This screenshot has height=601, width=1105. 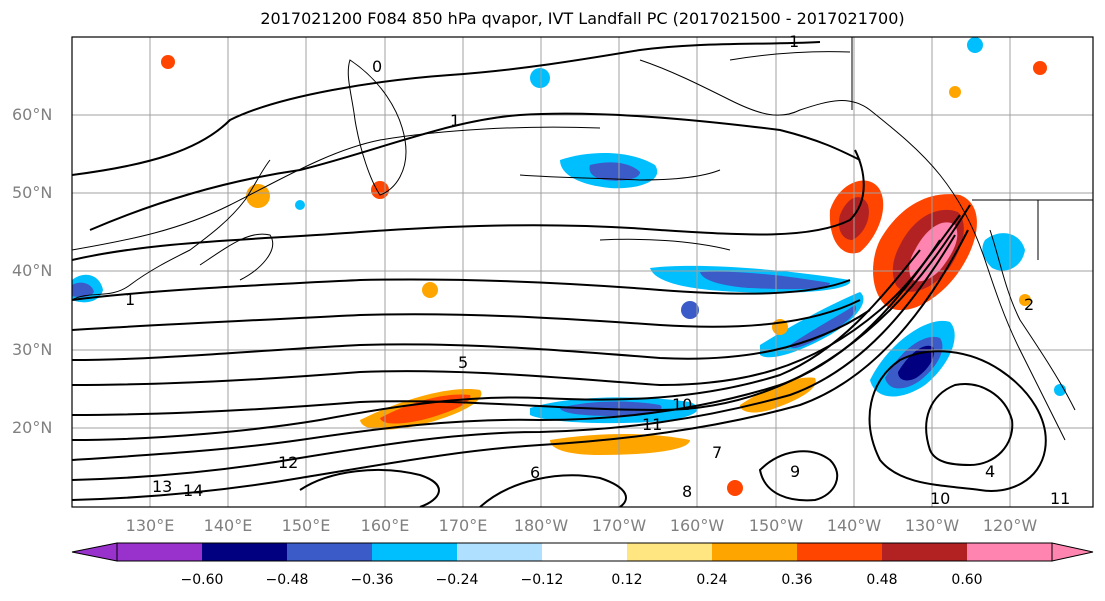 What do you see at coordinates (32, 192) in the screenshot?
I see `lat-label: 50°N` at bounding box center [32, 192].